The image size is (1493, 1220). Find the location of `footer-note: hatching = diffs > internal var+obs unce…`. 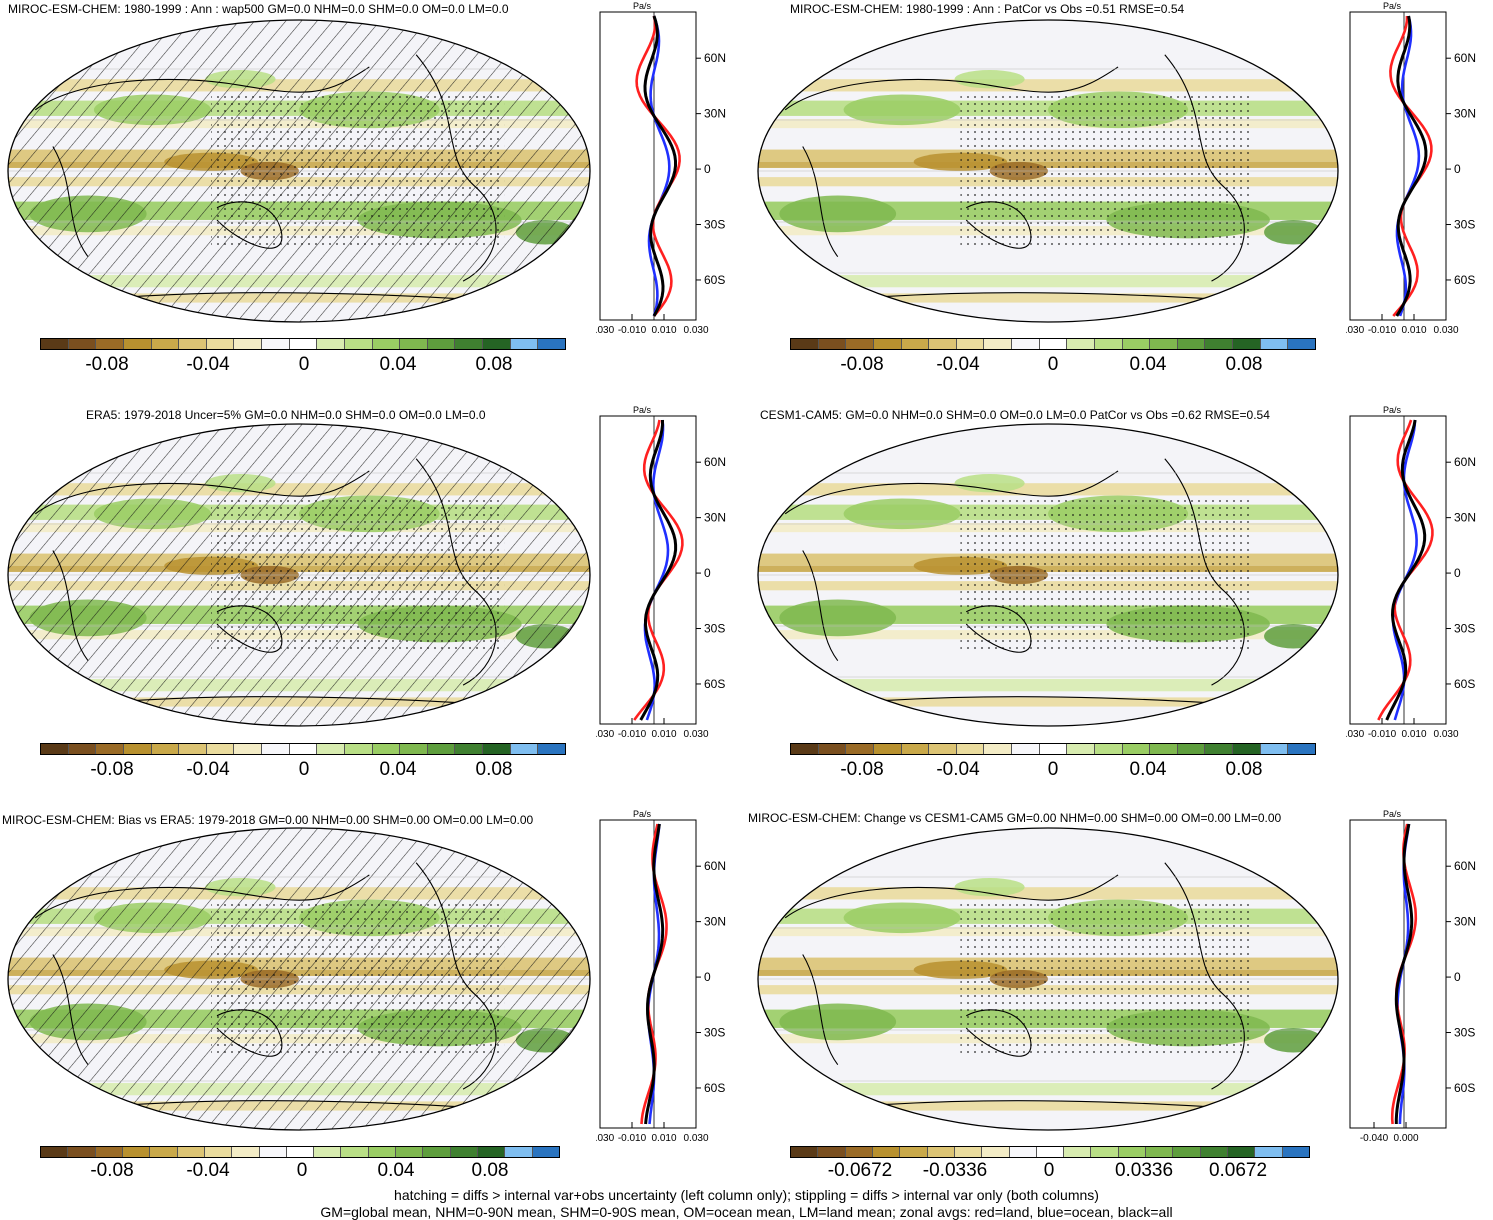

footer-note: hatching = diffs > internal var+obs unce… is located at coordinates (746, 1195).